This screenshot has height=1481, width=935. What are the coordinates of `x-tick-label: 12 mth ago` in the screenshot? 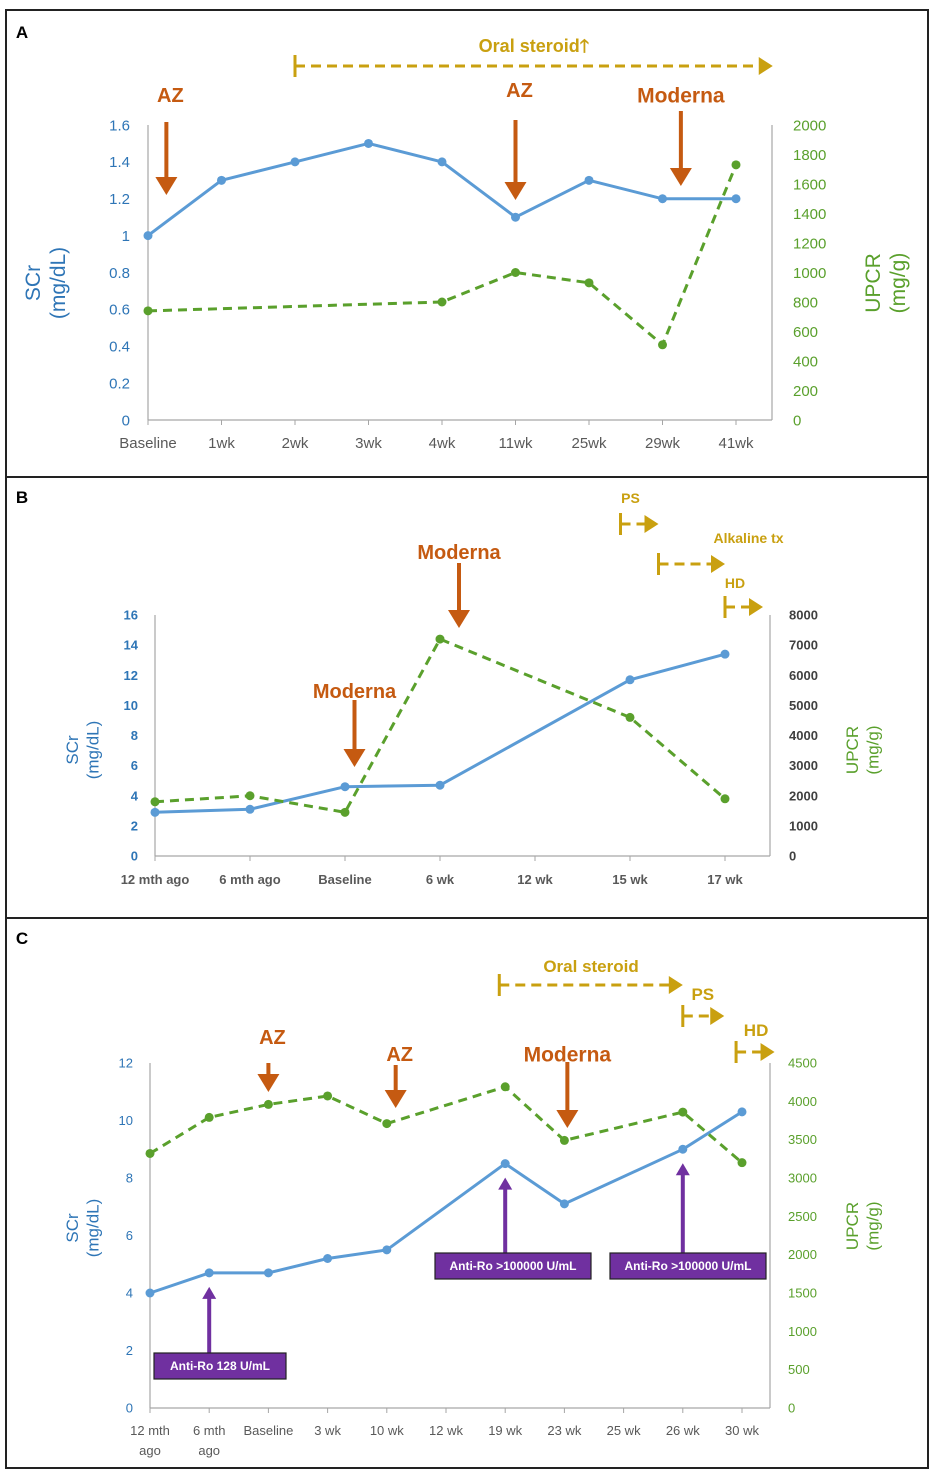 It's located at (155, 879).